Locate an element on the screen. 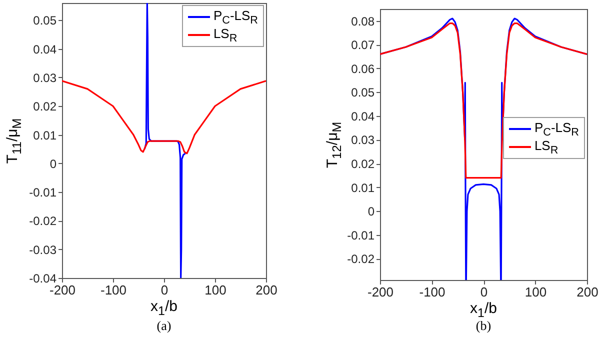  y-tick-label: 0.06 is located at coordinates (363, 69).